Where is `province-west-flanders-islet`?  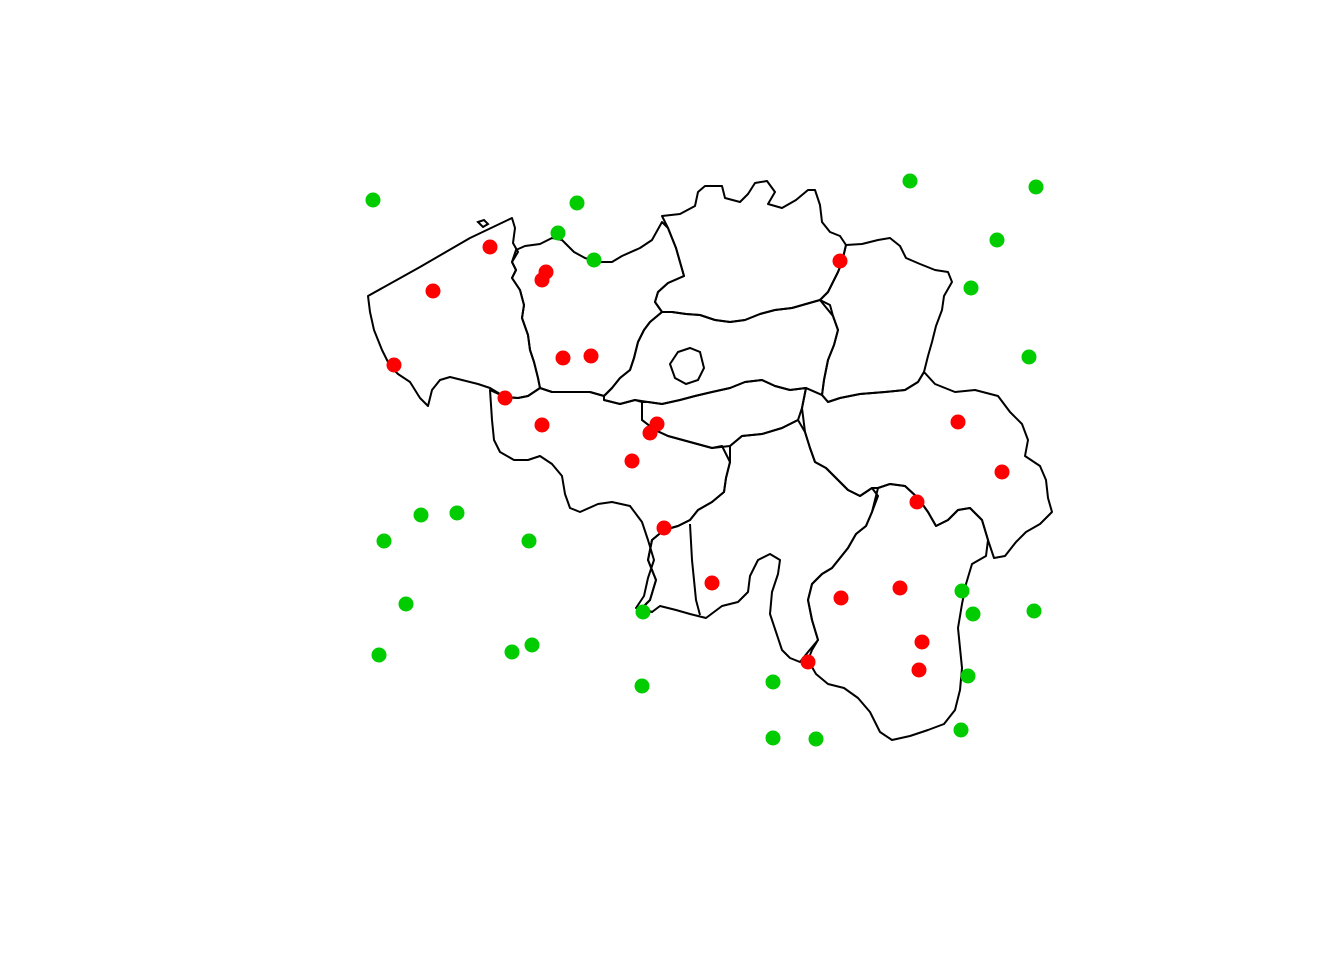 province-west-flanders-islet is located at coordinates (483, 223).